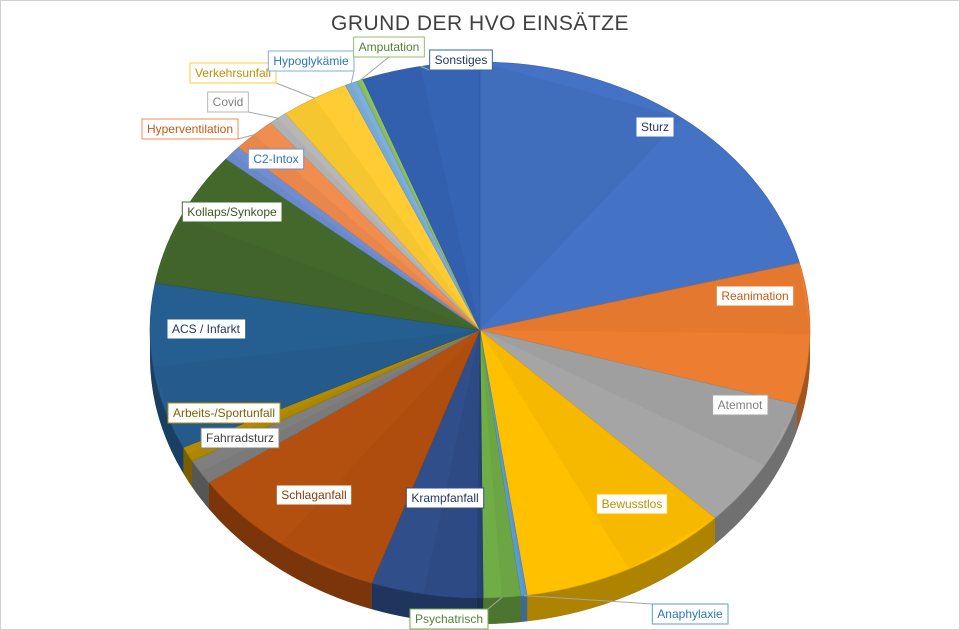  I want to click on data-label-krampfanfall: Krampfanfall, so click(445, 498).